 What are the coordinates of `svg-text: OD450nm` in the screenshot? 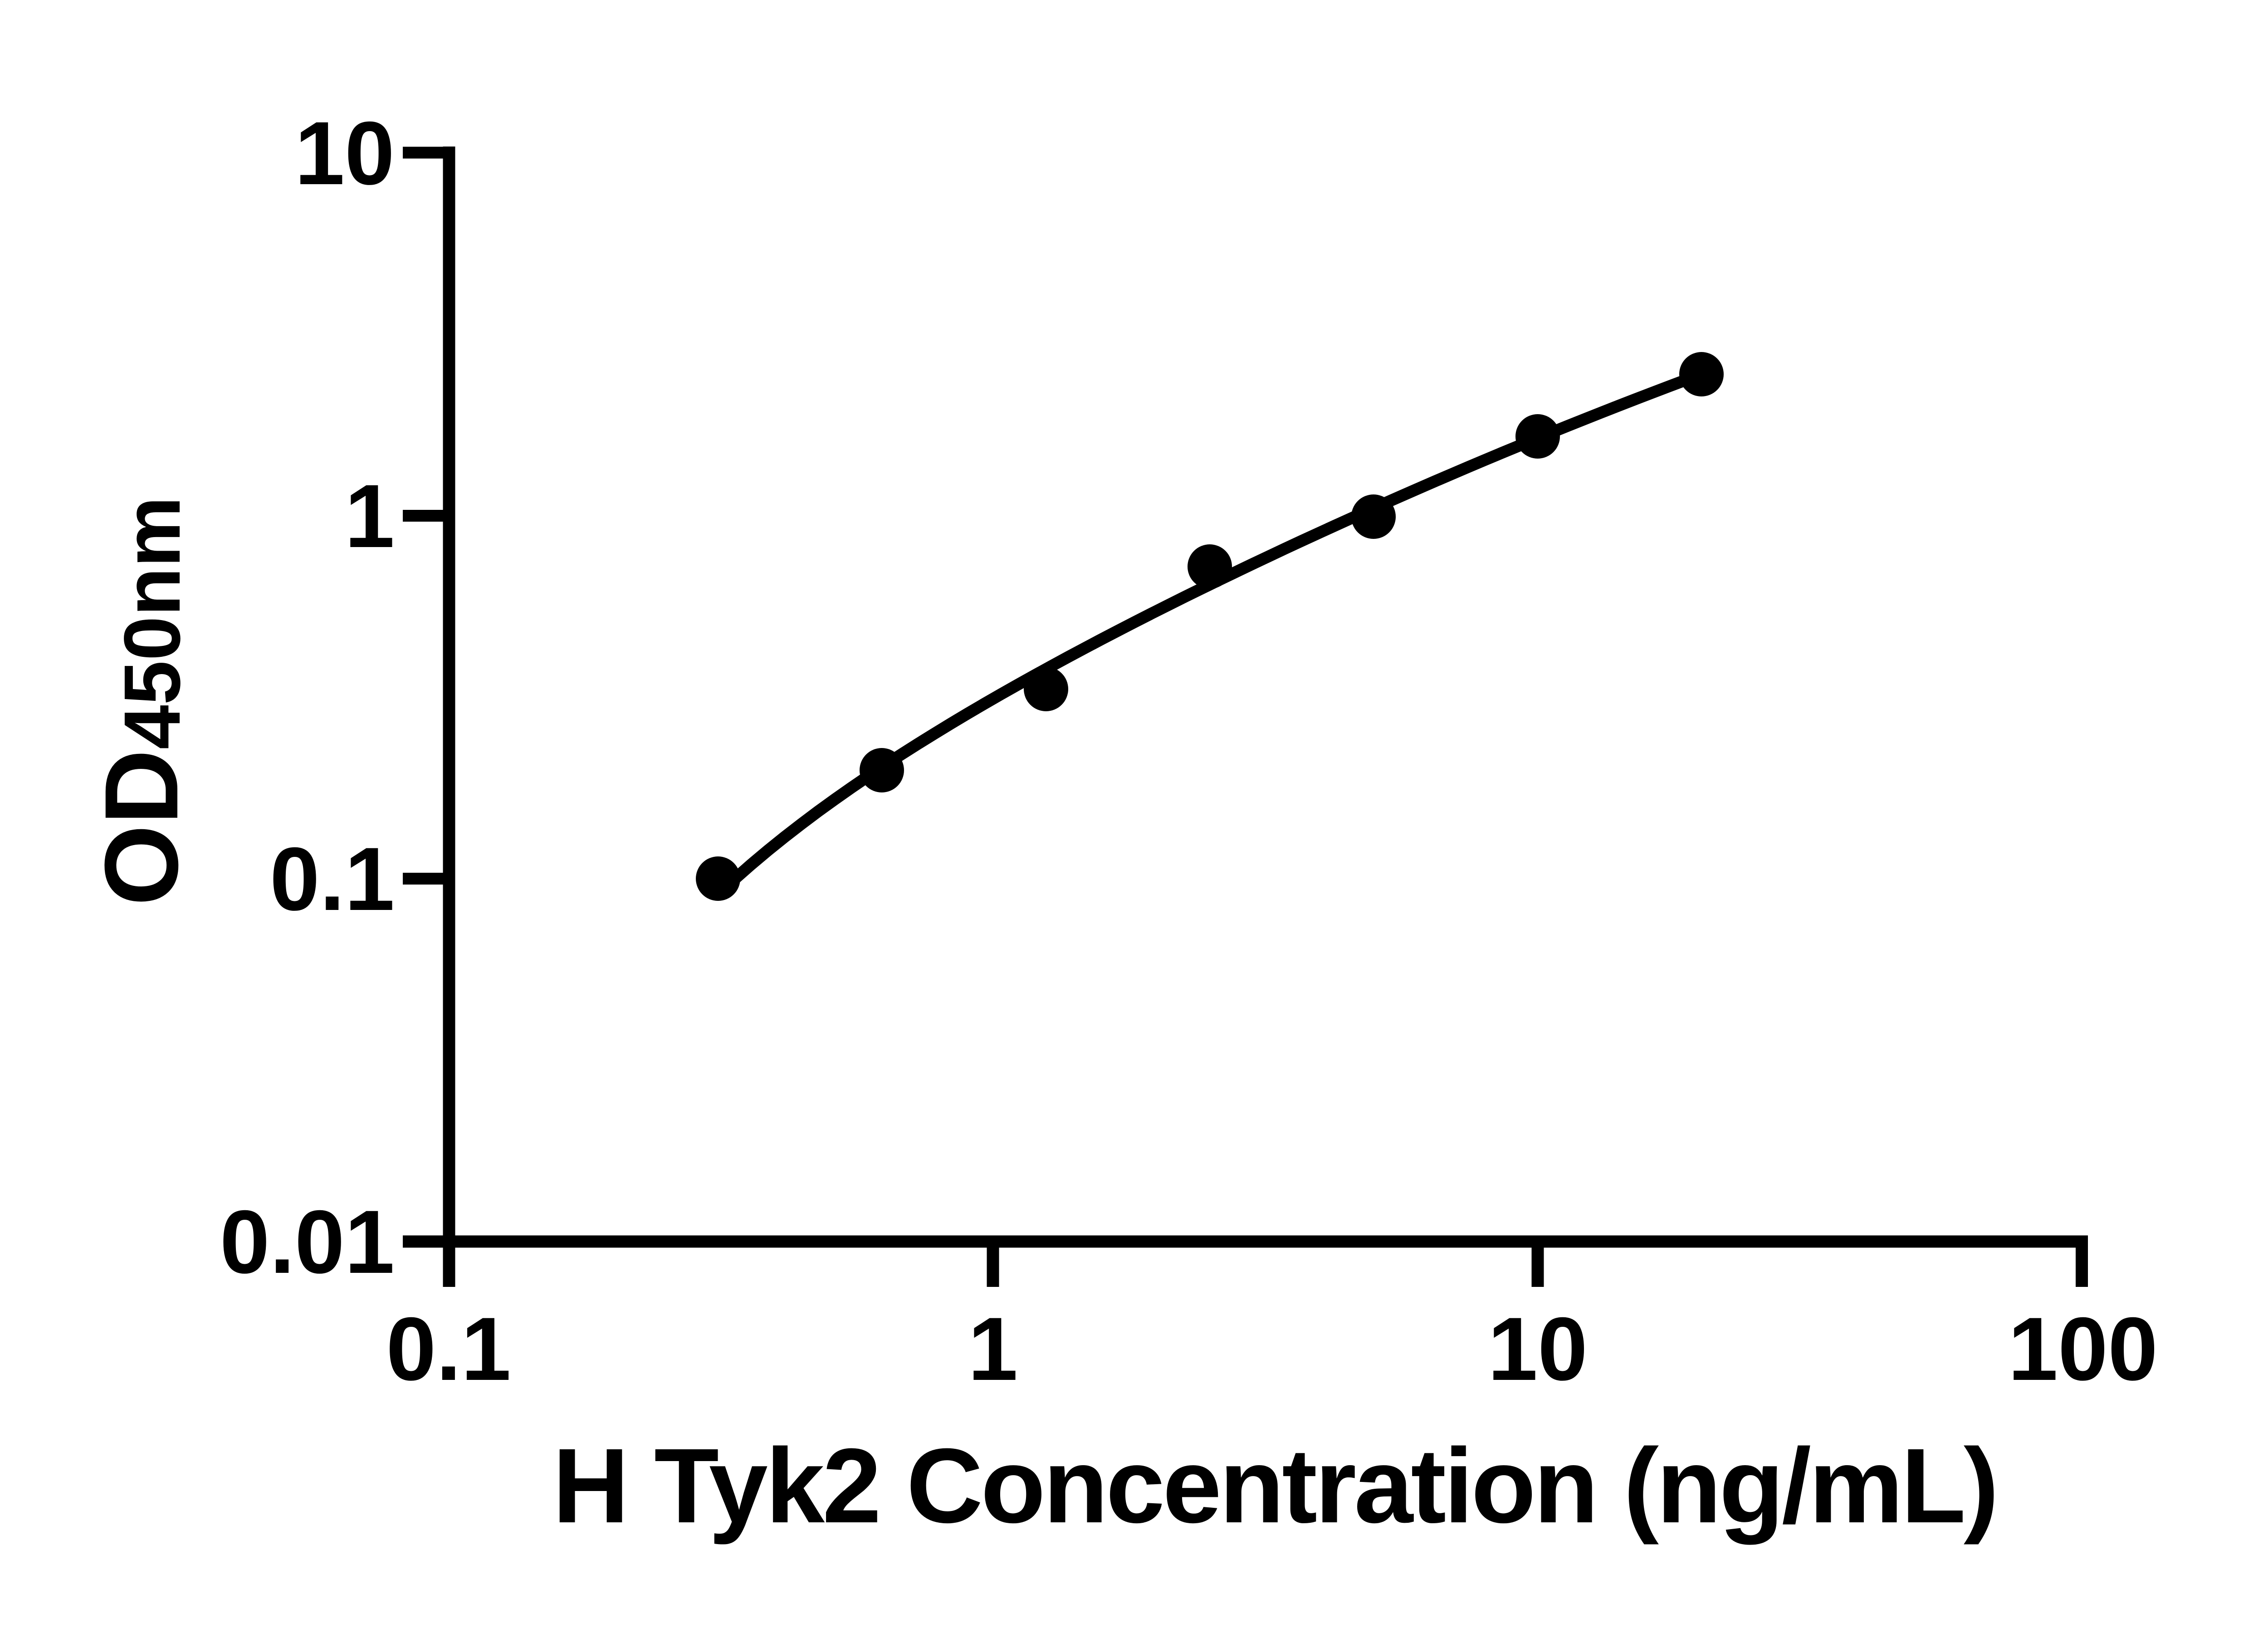 It's located at (141, 701).